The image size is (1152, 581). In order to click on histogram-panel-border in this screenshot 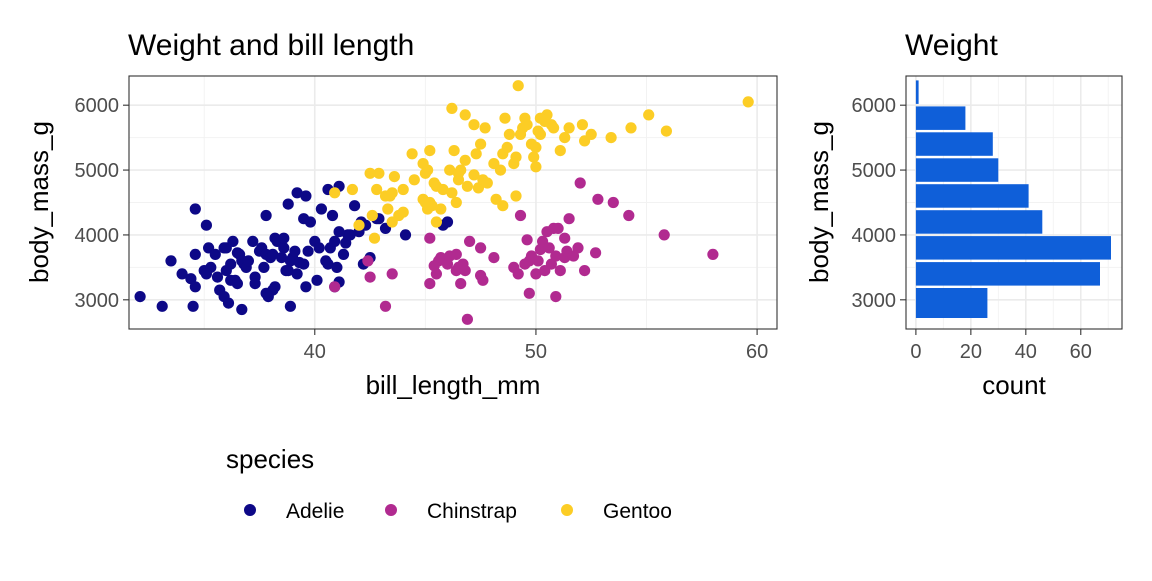, I will do `click(1014, 202)`.